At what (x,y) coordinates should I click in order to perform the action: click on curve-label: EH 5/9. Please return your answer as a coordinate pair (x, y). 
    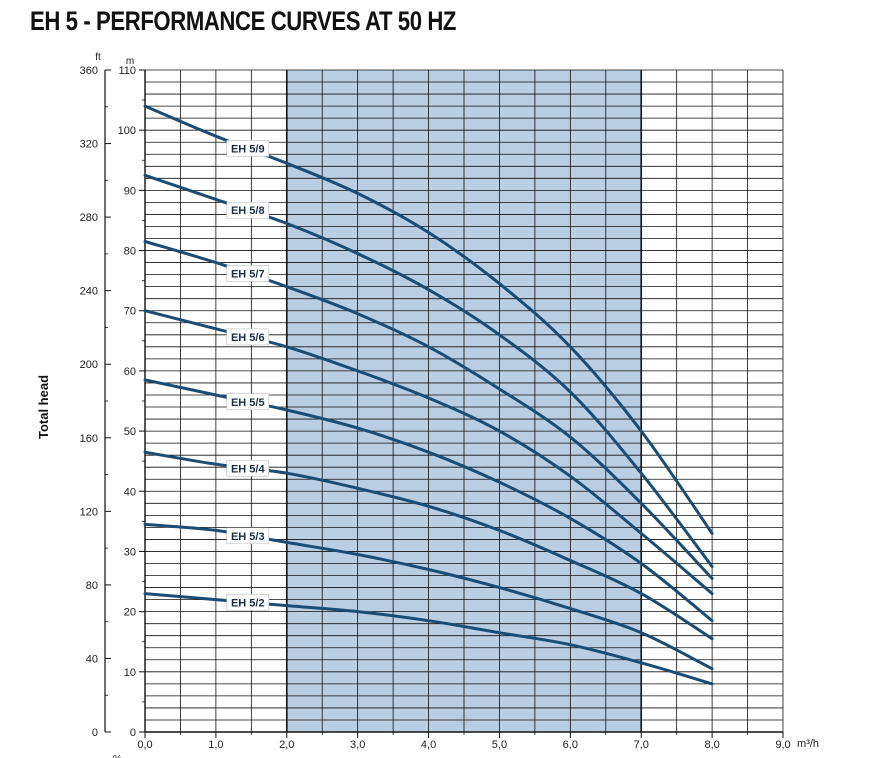
    Looking at the image, I should click on (248, 149).